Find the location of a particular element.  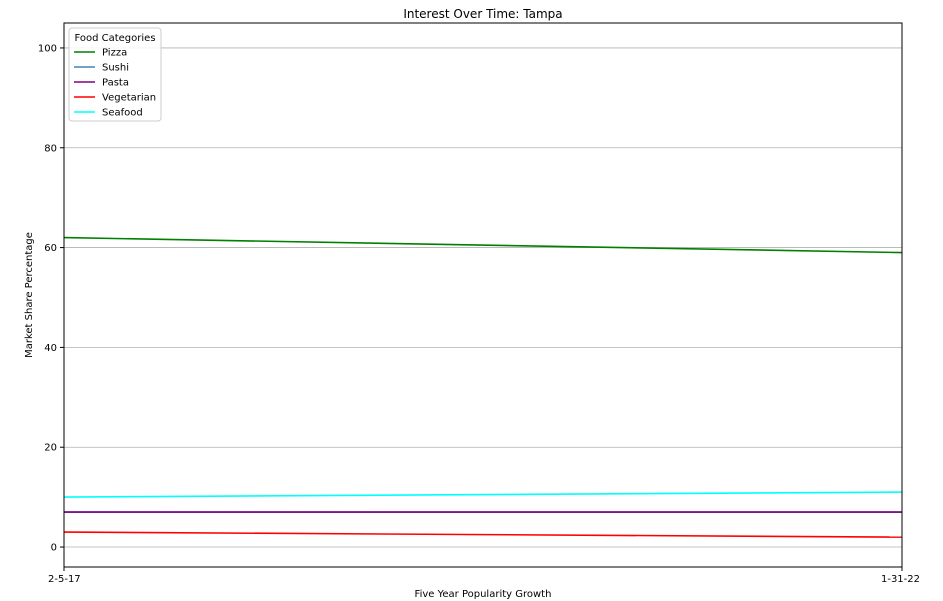

legend-entry: Seafood is located at coordinates (122, 113).